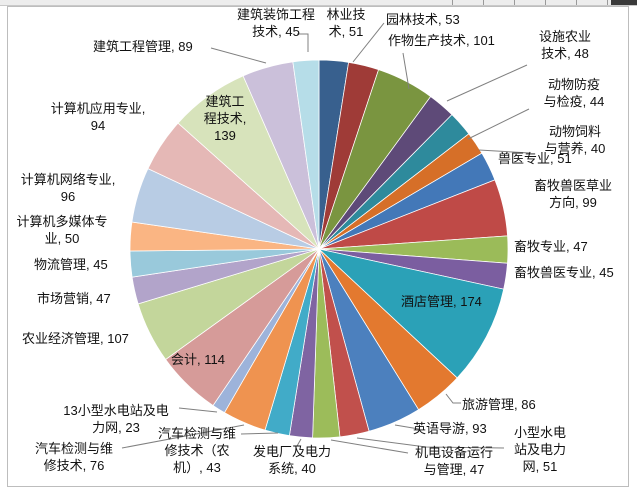  Describe the element at coordinates (346, 23) in the screenshot. I see `slice-label-0: 林业技 术, 51` at that location.